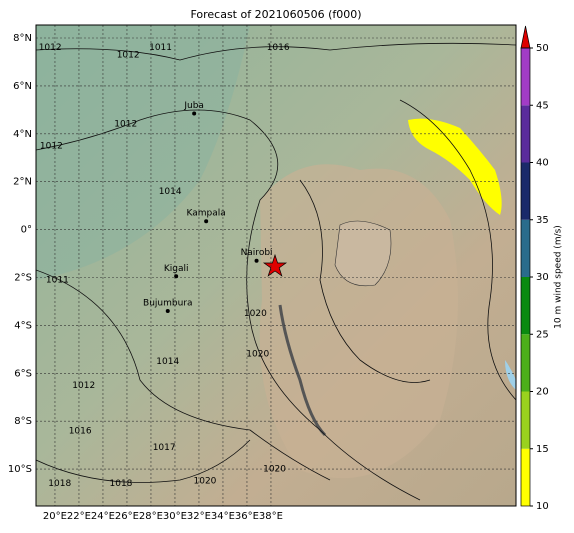 The image size is (574, 533). Describe the element at coordinates (23, 373) in the screenshot. I see `y-tick-label: 6°S` at that location.